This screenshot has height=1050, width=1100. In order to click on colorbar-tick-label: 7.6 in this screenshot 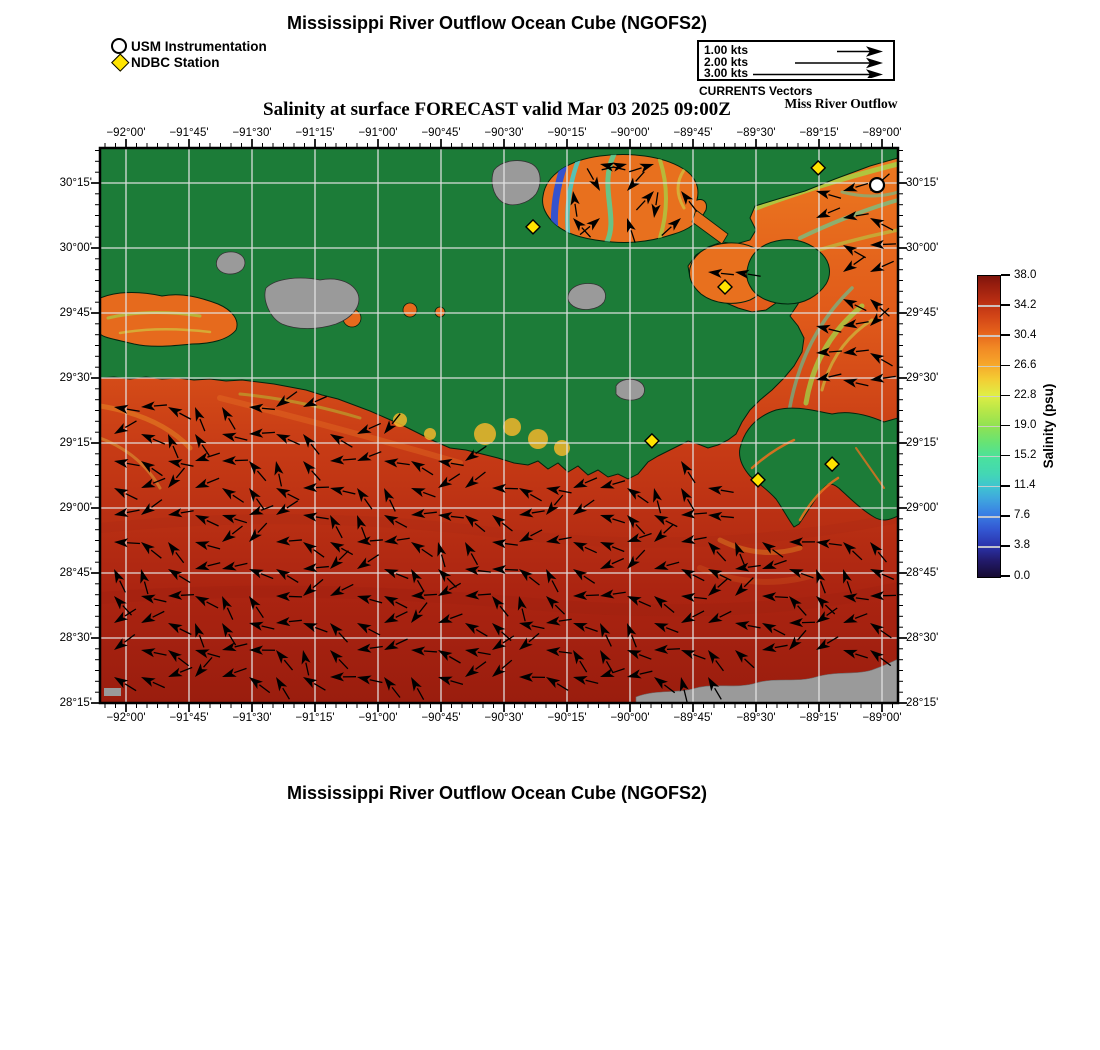, I will do `click(1022, 515)`.